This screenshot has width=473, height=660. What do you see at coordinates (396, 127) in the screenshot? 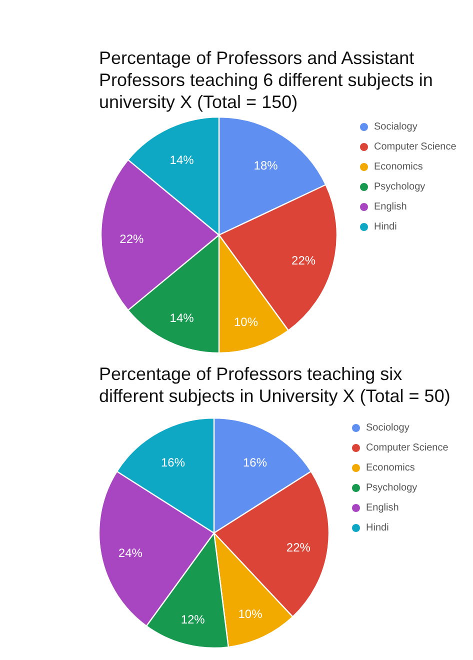
I see `legend-label: Socialogy` at bounding box center [396, 127].